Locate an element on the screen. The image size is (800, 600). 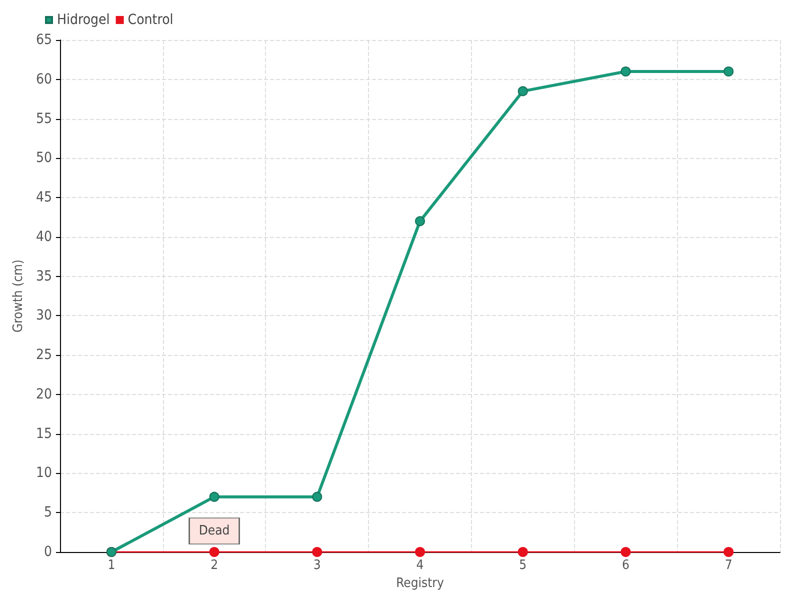
x-tick-label: 4 is located at coordinates (420, 565).